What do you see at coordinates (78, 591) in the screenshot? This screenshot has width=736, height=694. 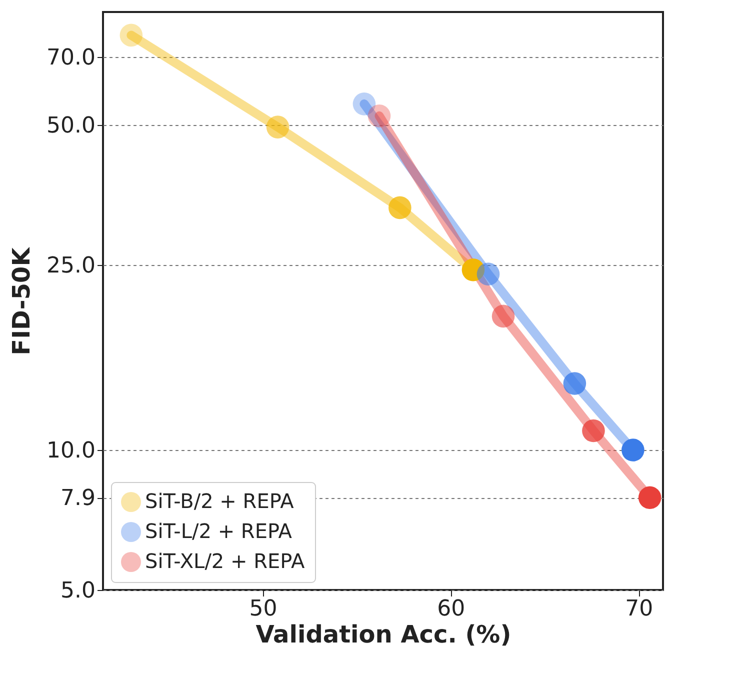 I see `y-tick-label: 5.0` at bounding box center [78, 591].